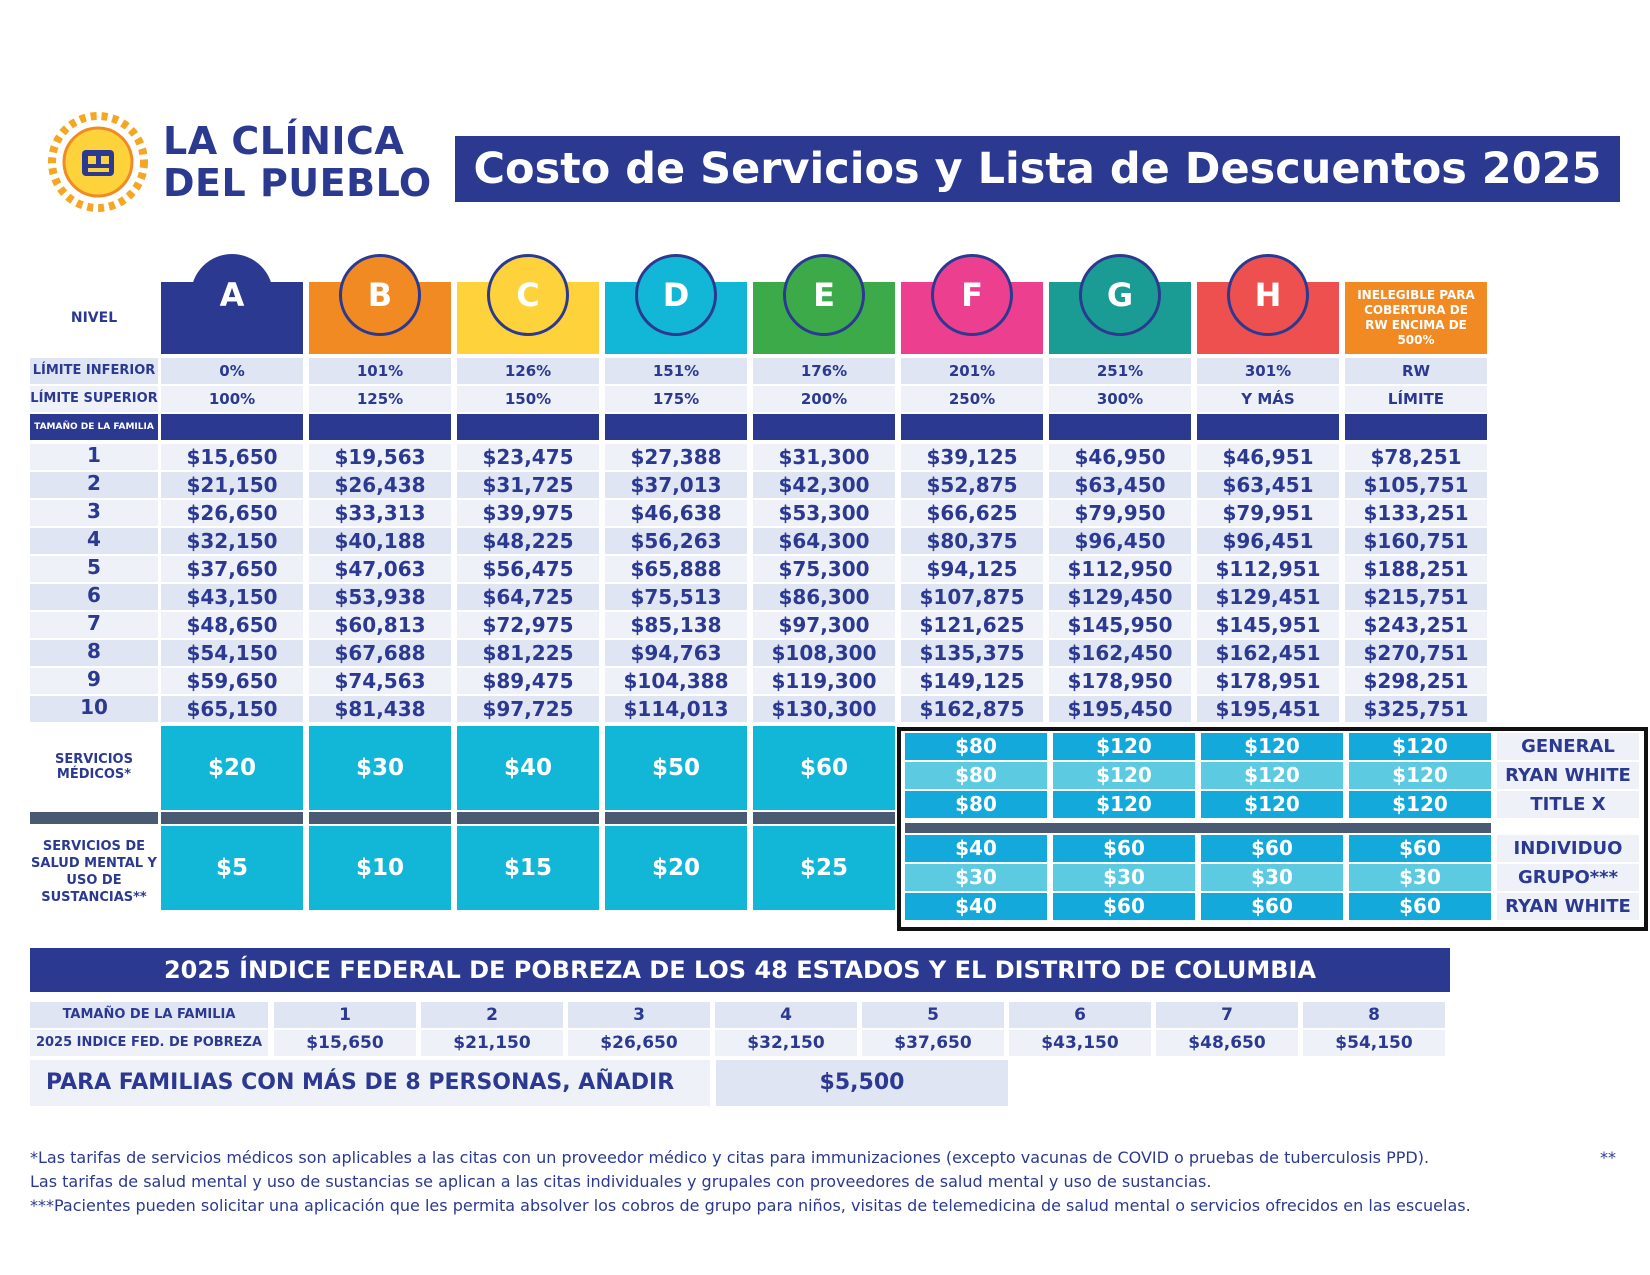  Describe the element at coordinates (676, 625) in the screenshot. I see `income-cell: $85,138` at that location.